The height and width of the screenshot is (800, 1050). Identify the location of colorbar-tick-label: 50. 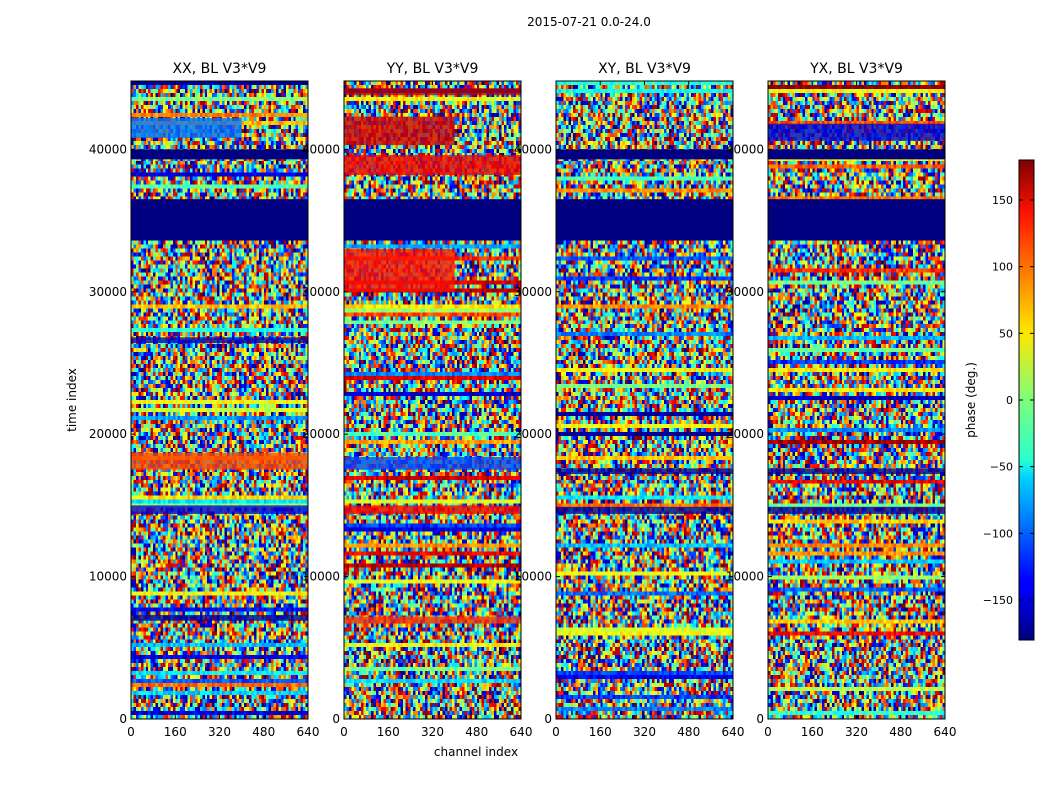
(1006, 333).